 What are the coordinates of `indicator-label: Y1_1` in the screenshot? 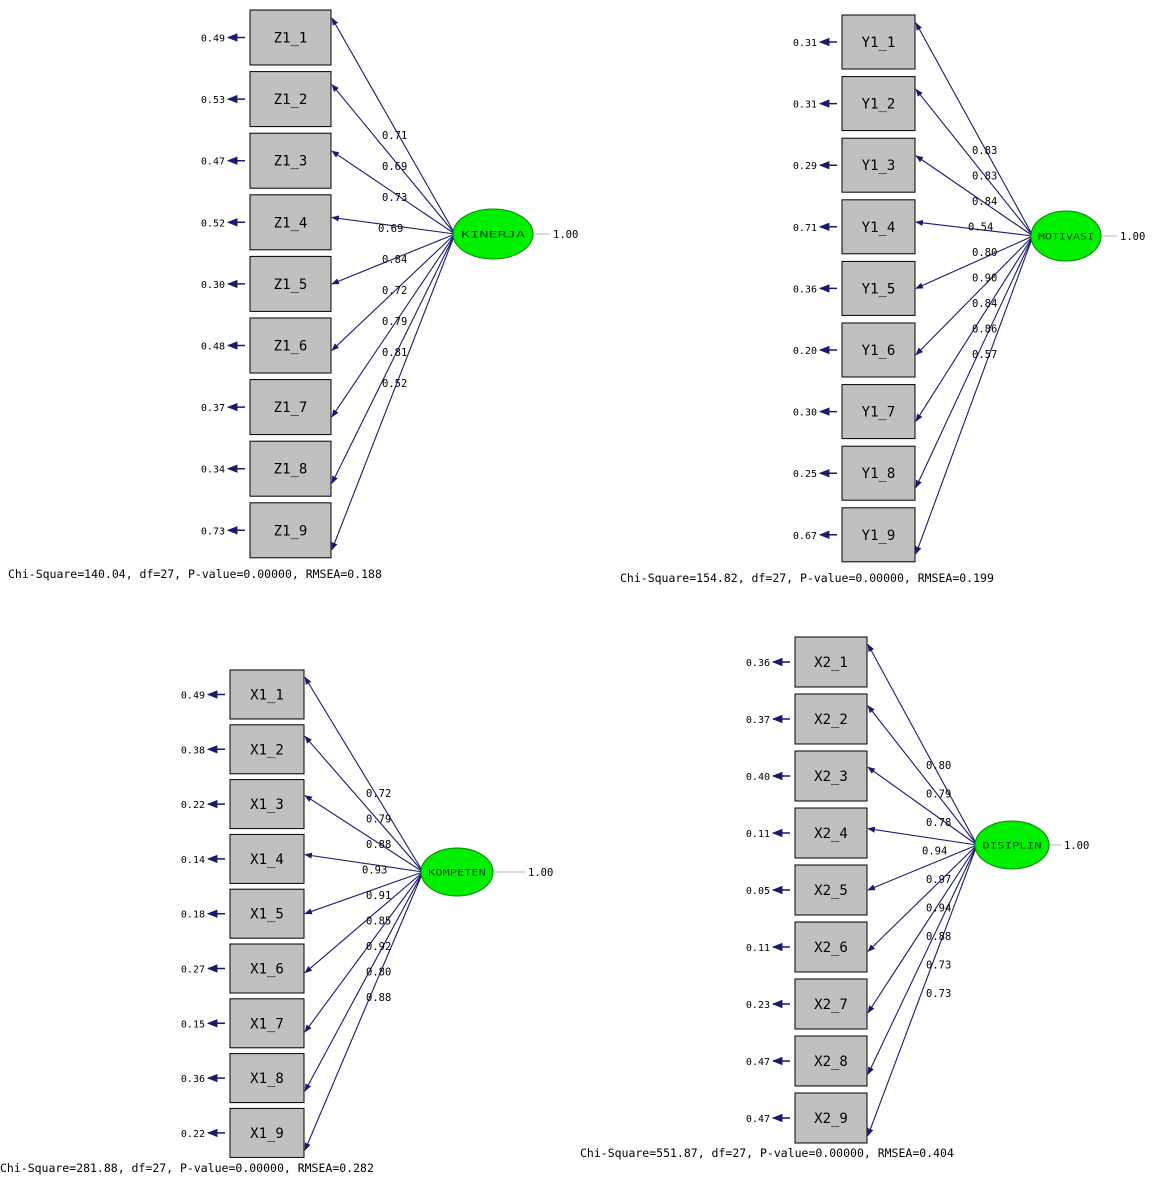 It's located at (879, 43).